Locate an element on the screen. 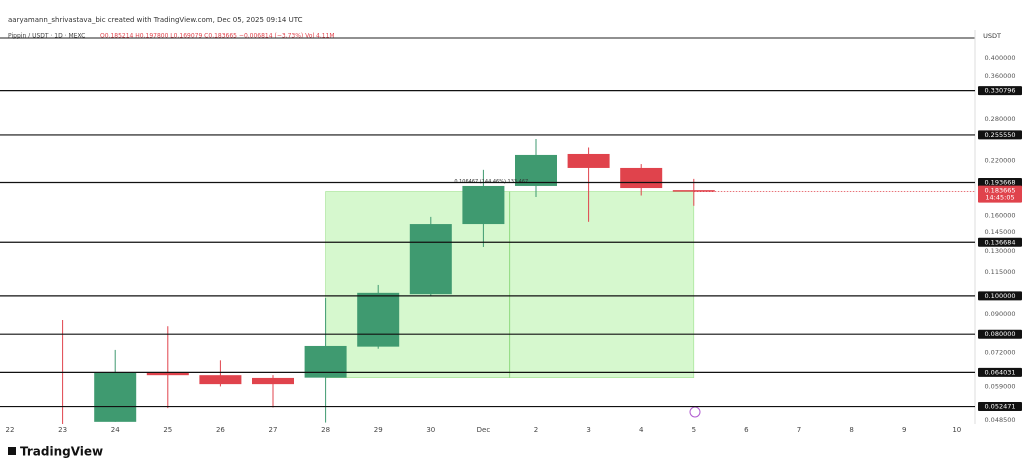 The width and height of the screenshot is (1024, 474). x-tick-label: 22 is located at coordinates (10, 430).